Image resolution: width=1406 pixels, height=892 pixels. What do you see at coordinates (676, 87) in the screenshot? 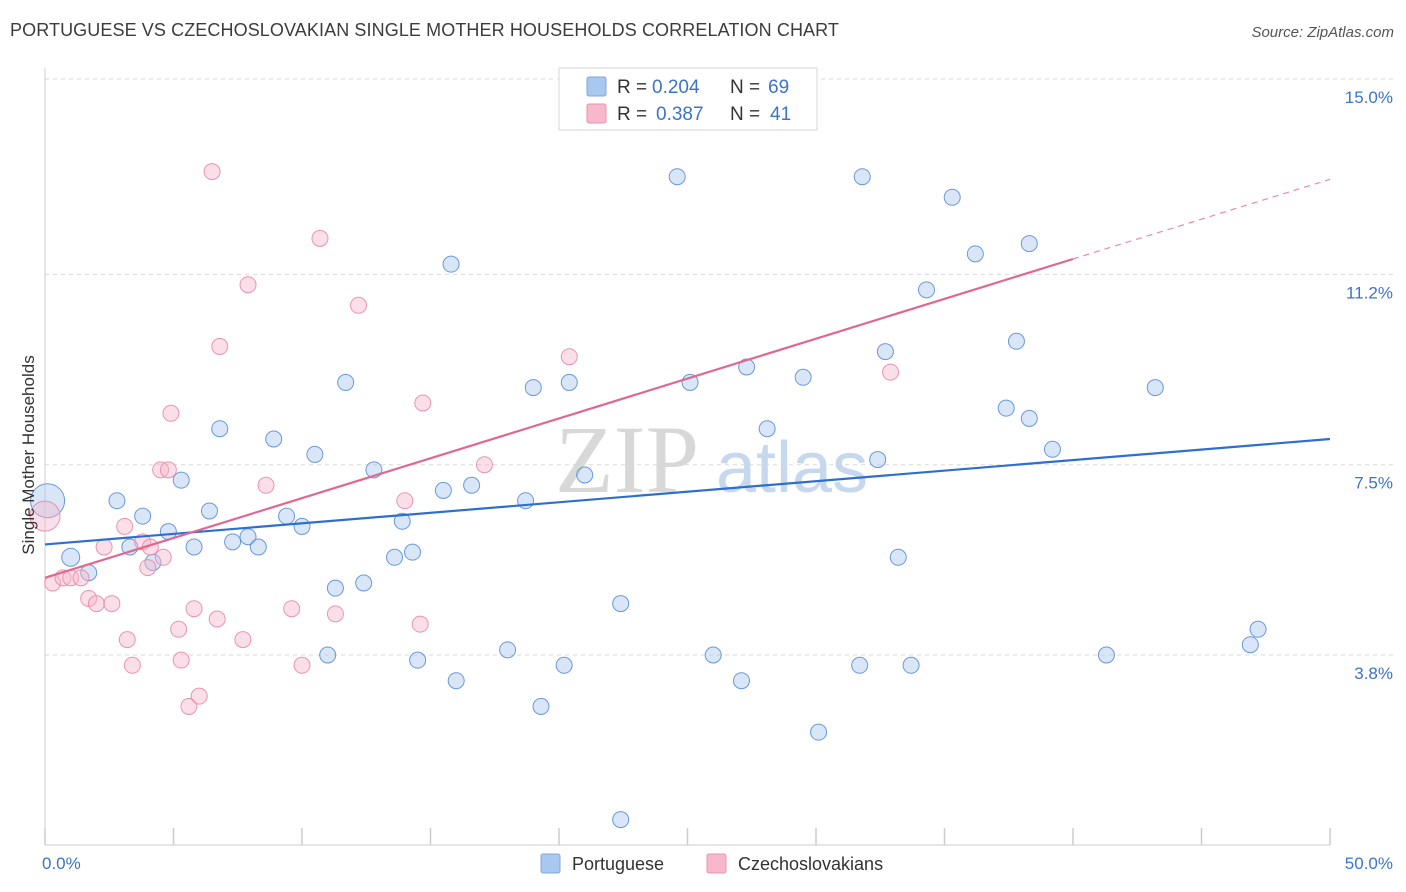
I see `legend-r-value-portuguese: 0.204` at bounding box center [676, 87].